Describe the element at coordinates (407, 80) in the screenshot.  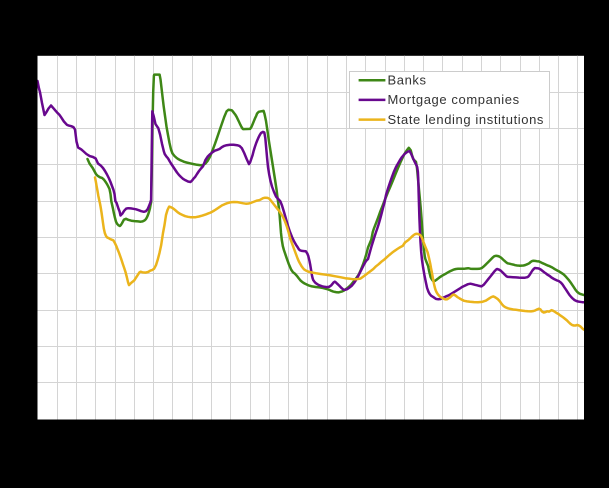
I see `svg-text: Banks` at that location.